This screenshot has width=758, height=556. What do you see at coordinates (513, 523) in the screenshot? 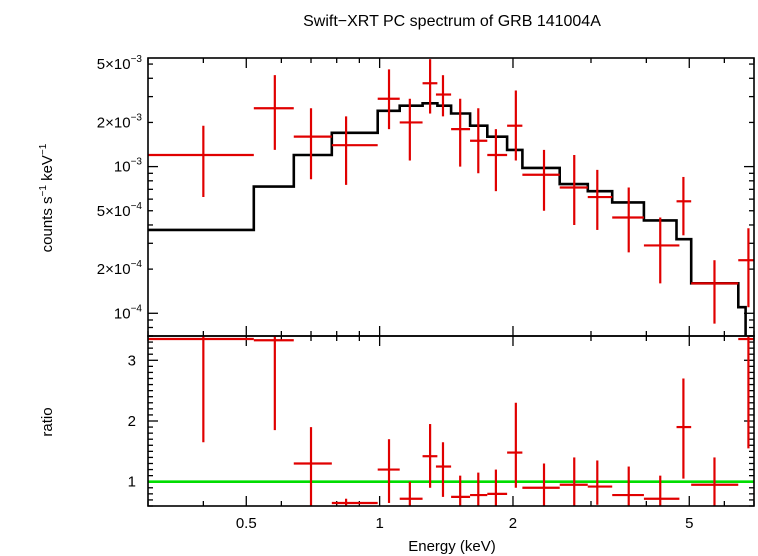
I see `x-tick-label: 2` at bounding box center [513, 523].